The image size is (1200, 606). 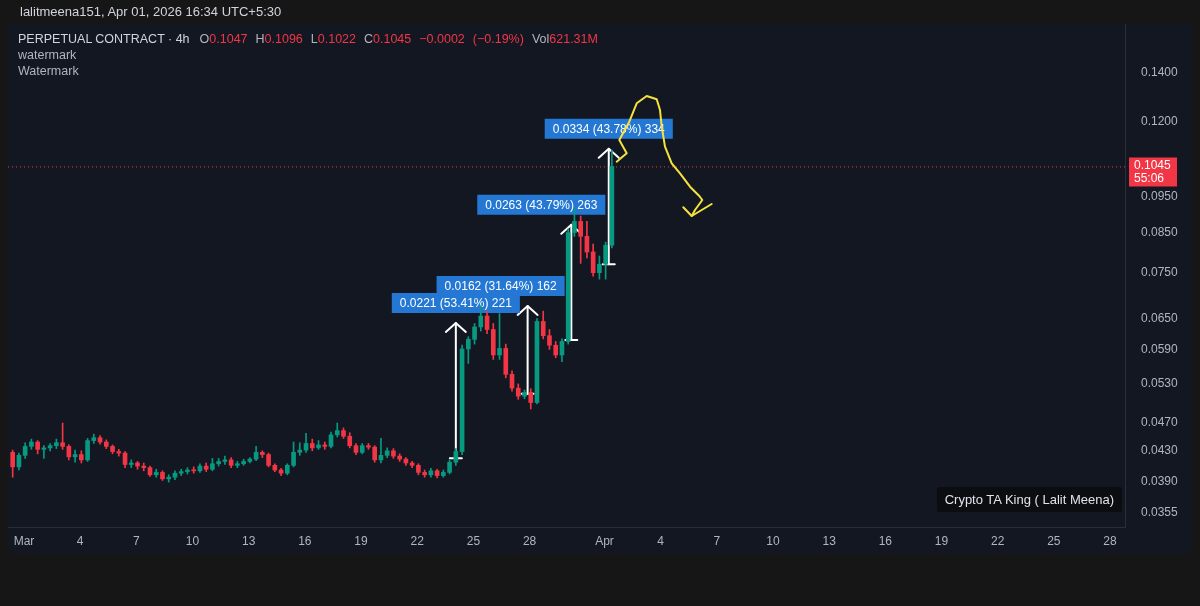 What do you see at coordinates (1160, 231) in the screenshot?
I see `y-tick-label: 0.0850` at bounding box center [1160, 231].